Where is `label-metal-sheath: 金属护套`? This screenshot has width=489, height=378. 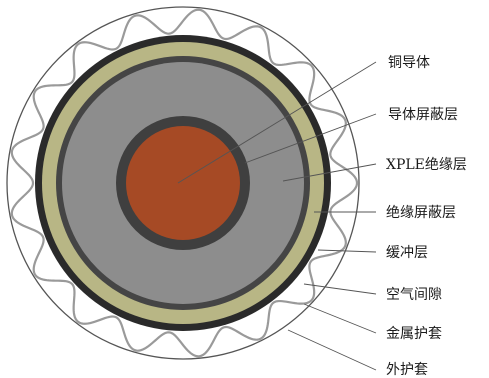 label-metal-sheath: 金属护套 is located at coordinates (414, 334).